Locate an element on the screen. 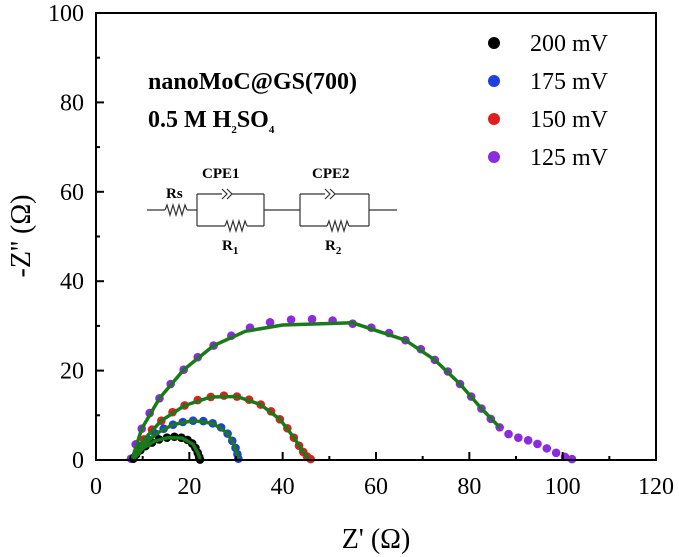  equivalent-circuit: Rs CPE1 CPE2 R1 R2 is located at coordinates (272, 211).